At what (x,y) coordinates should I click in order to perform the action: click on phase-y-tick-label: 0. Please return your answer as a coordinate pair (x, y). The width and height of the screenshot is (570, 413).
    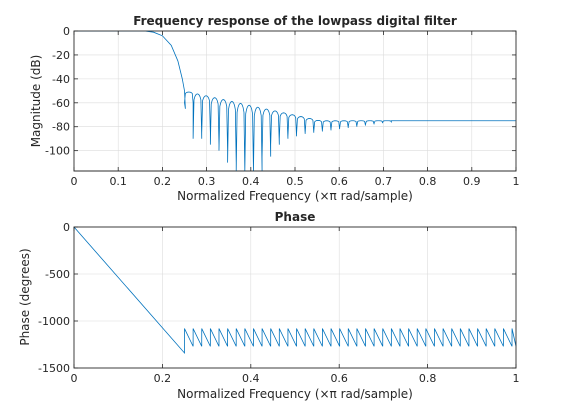
    Looking at the image, I should click on (66, 227).